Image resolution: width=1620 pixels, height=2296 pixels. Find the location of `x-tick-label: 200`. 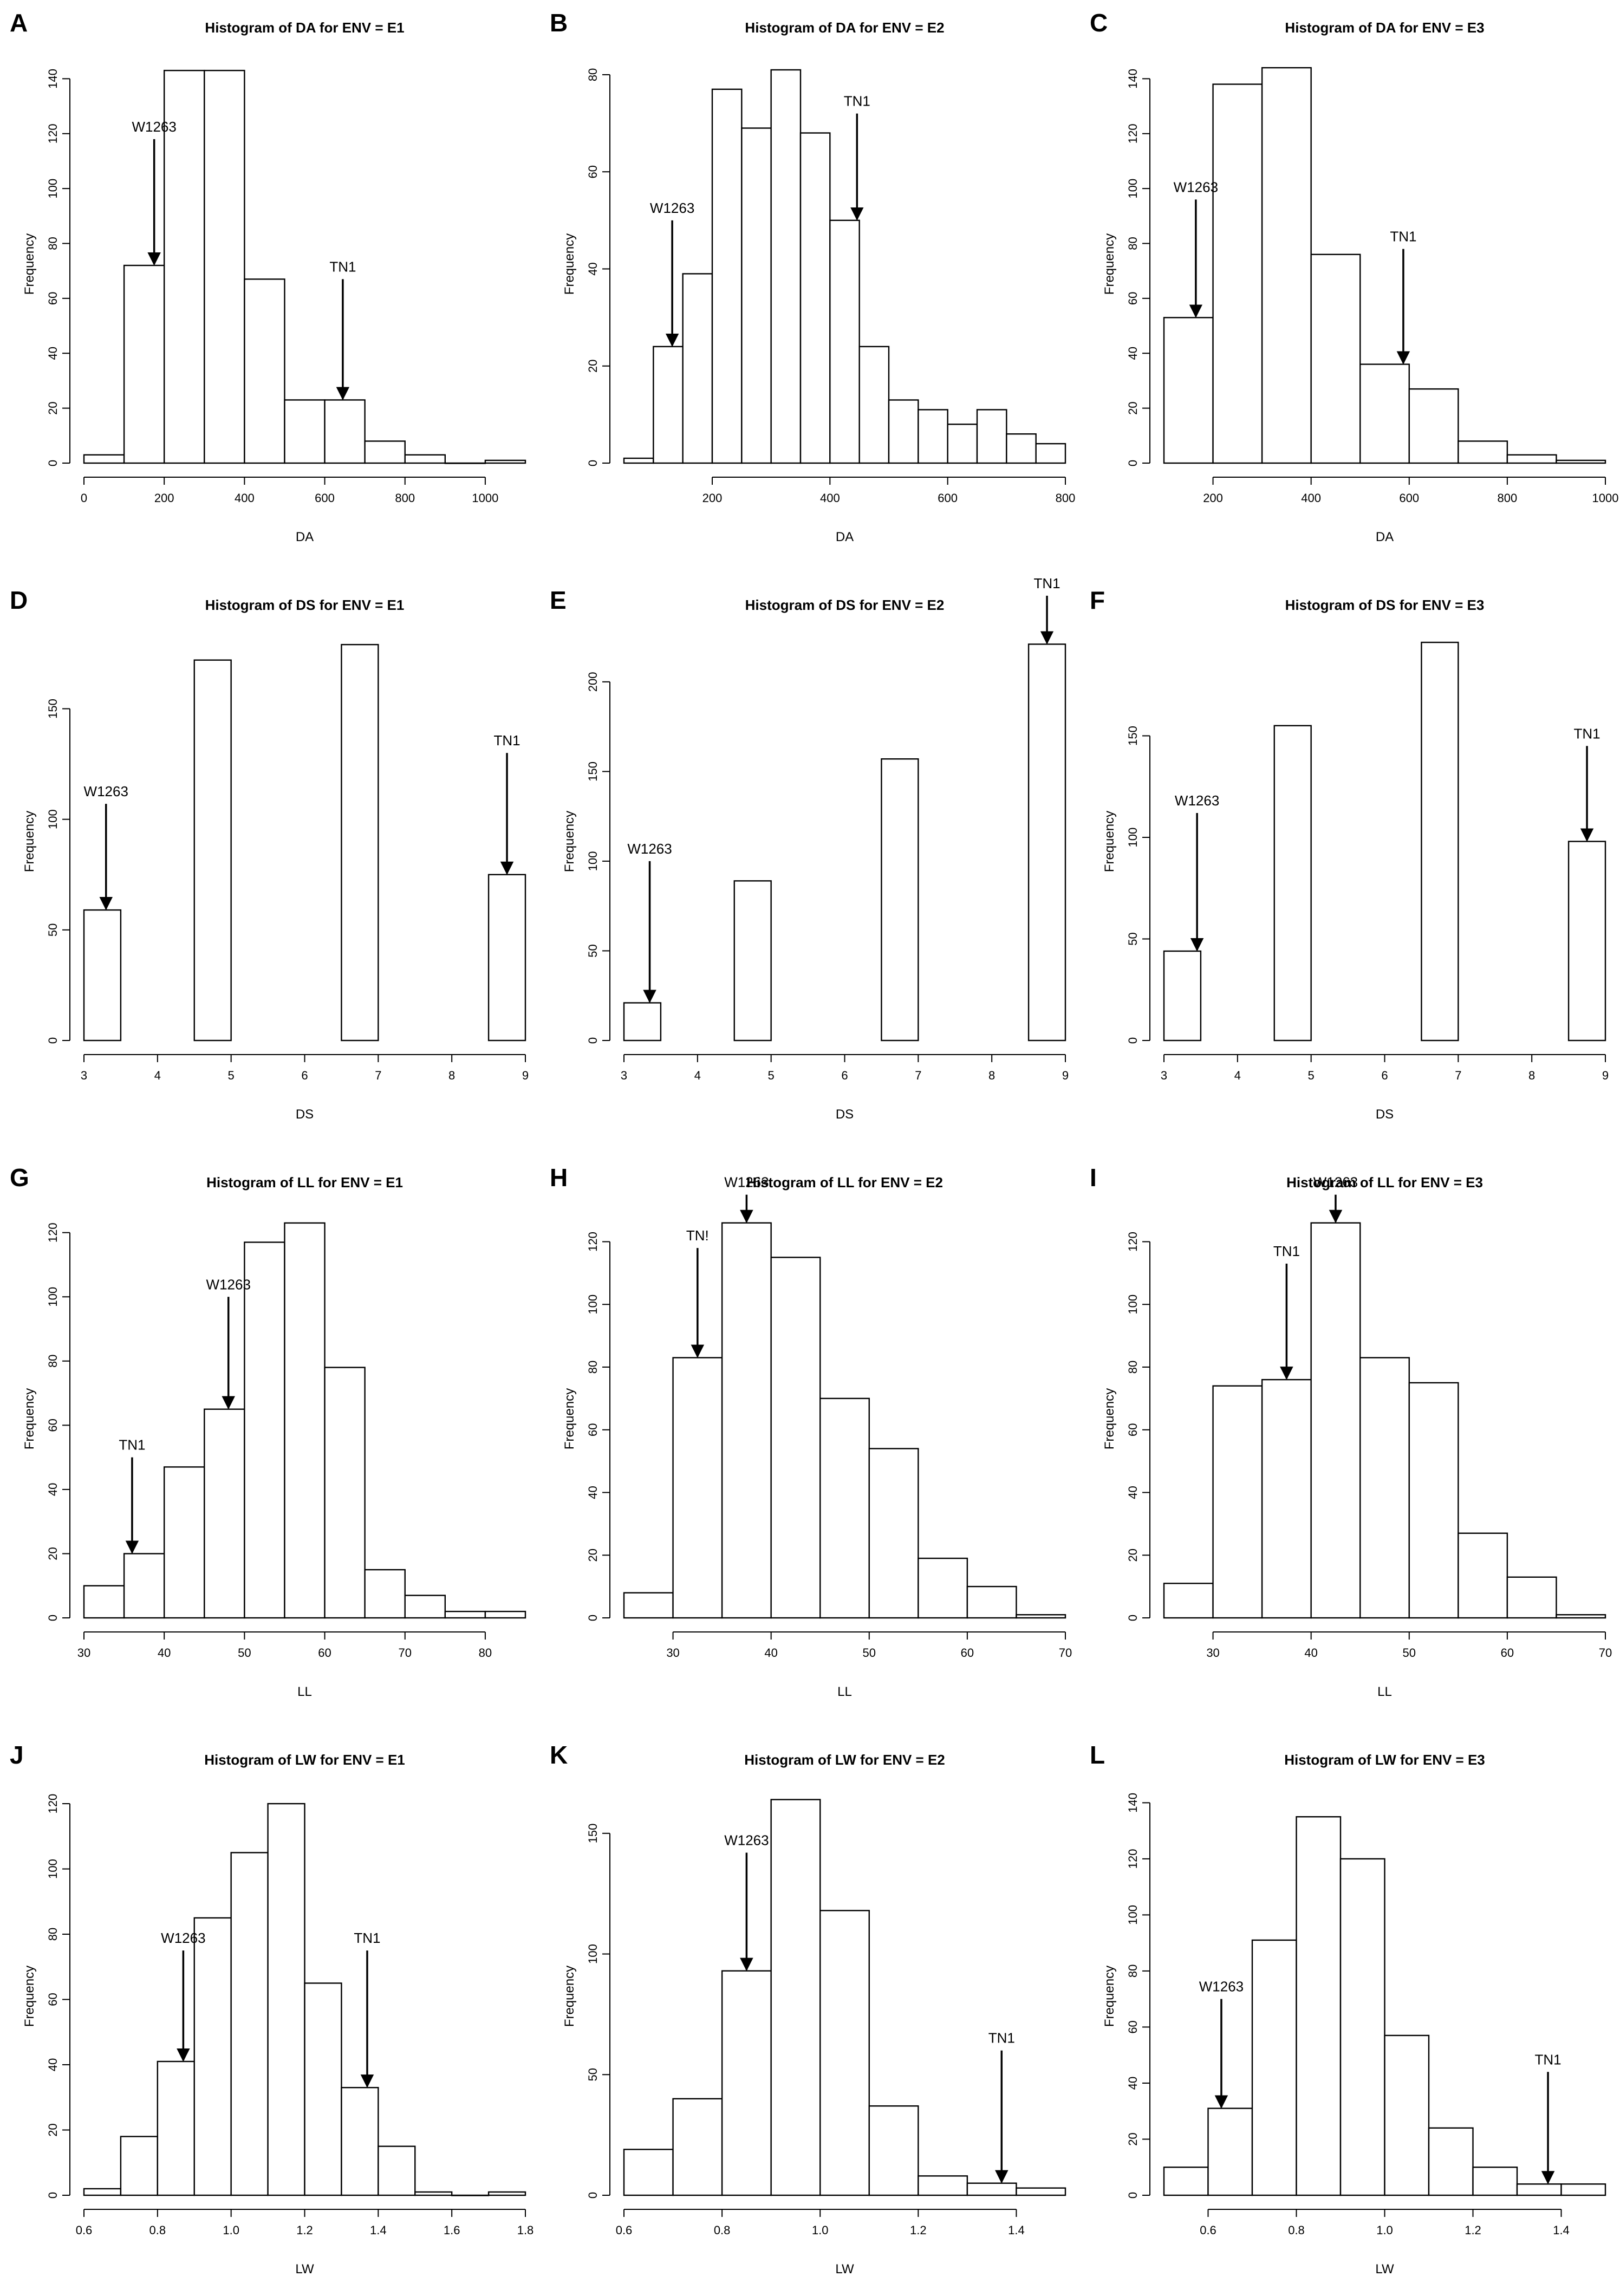

x-tick-label: 200 is located at coordinates (712, 498).